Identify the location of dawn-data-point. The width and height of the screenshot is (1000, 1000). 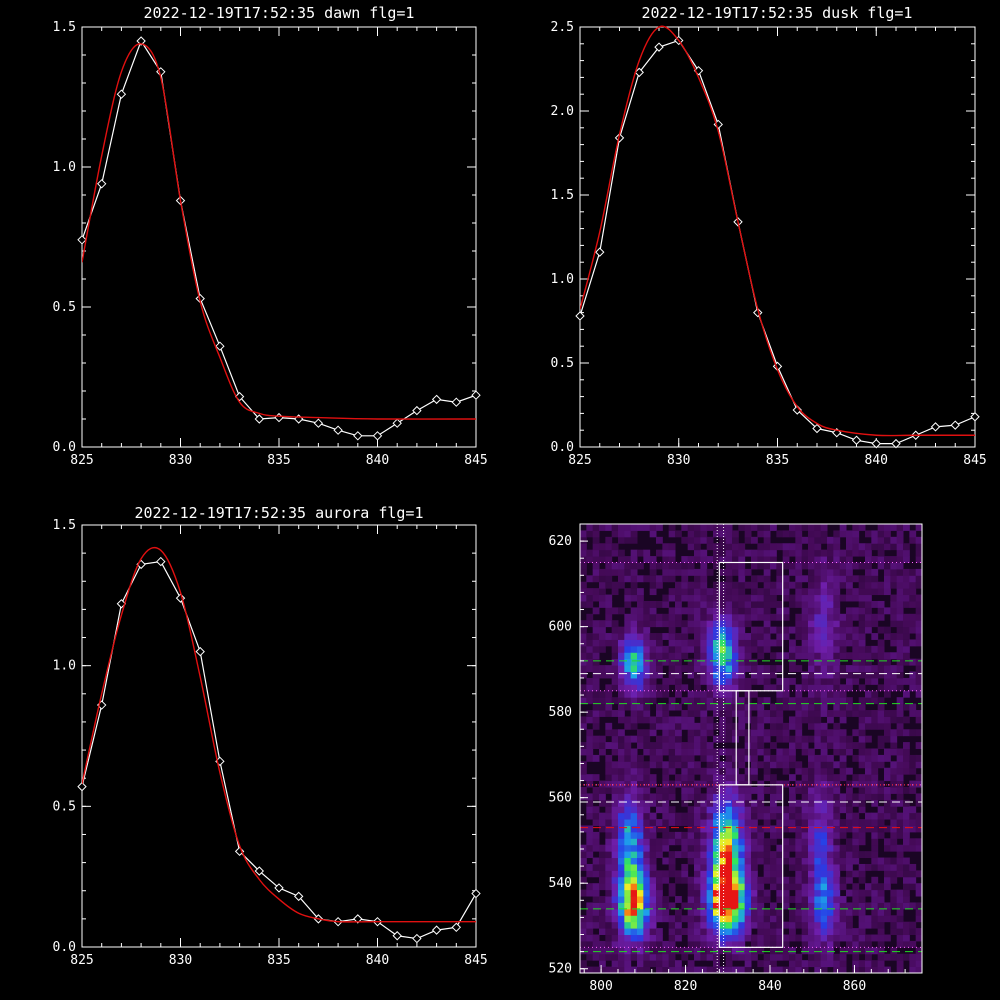
(121, 94).